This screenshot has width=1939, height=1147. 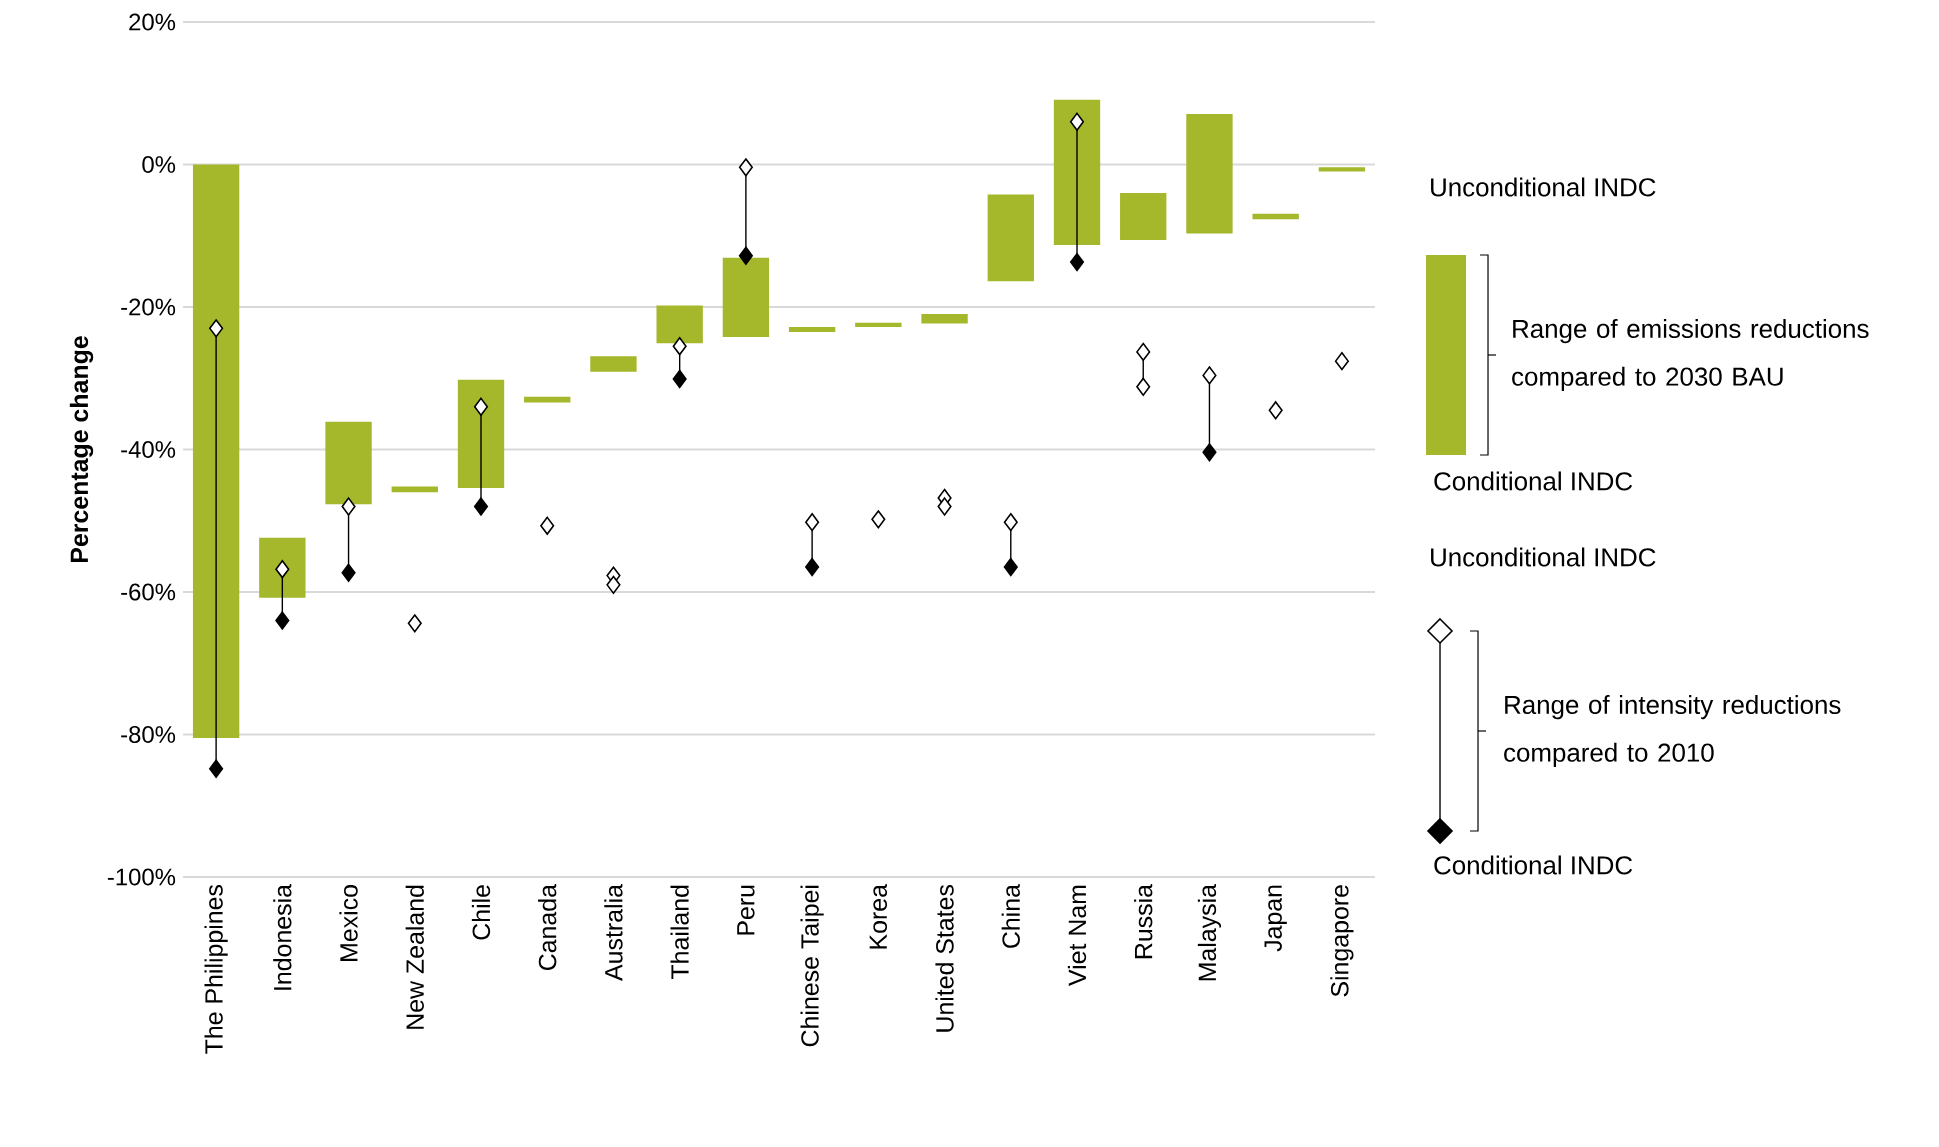 I want to click on legend-label: Conditional INDC, so click(x=1533, y=865).